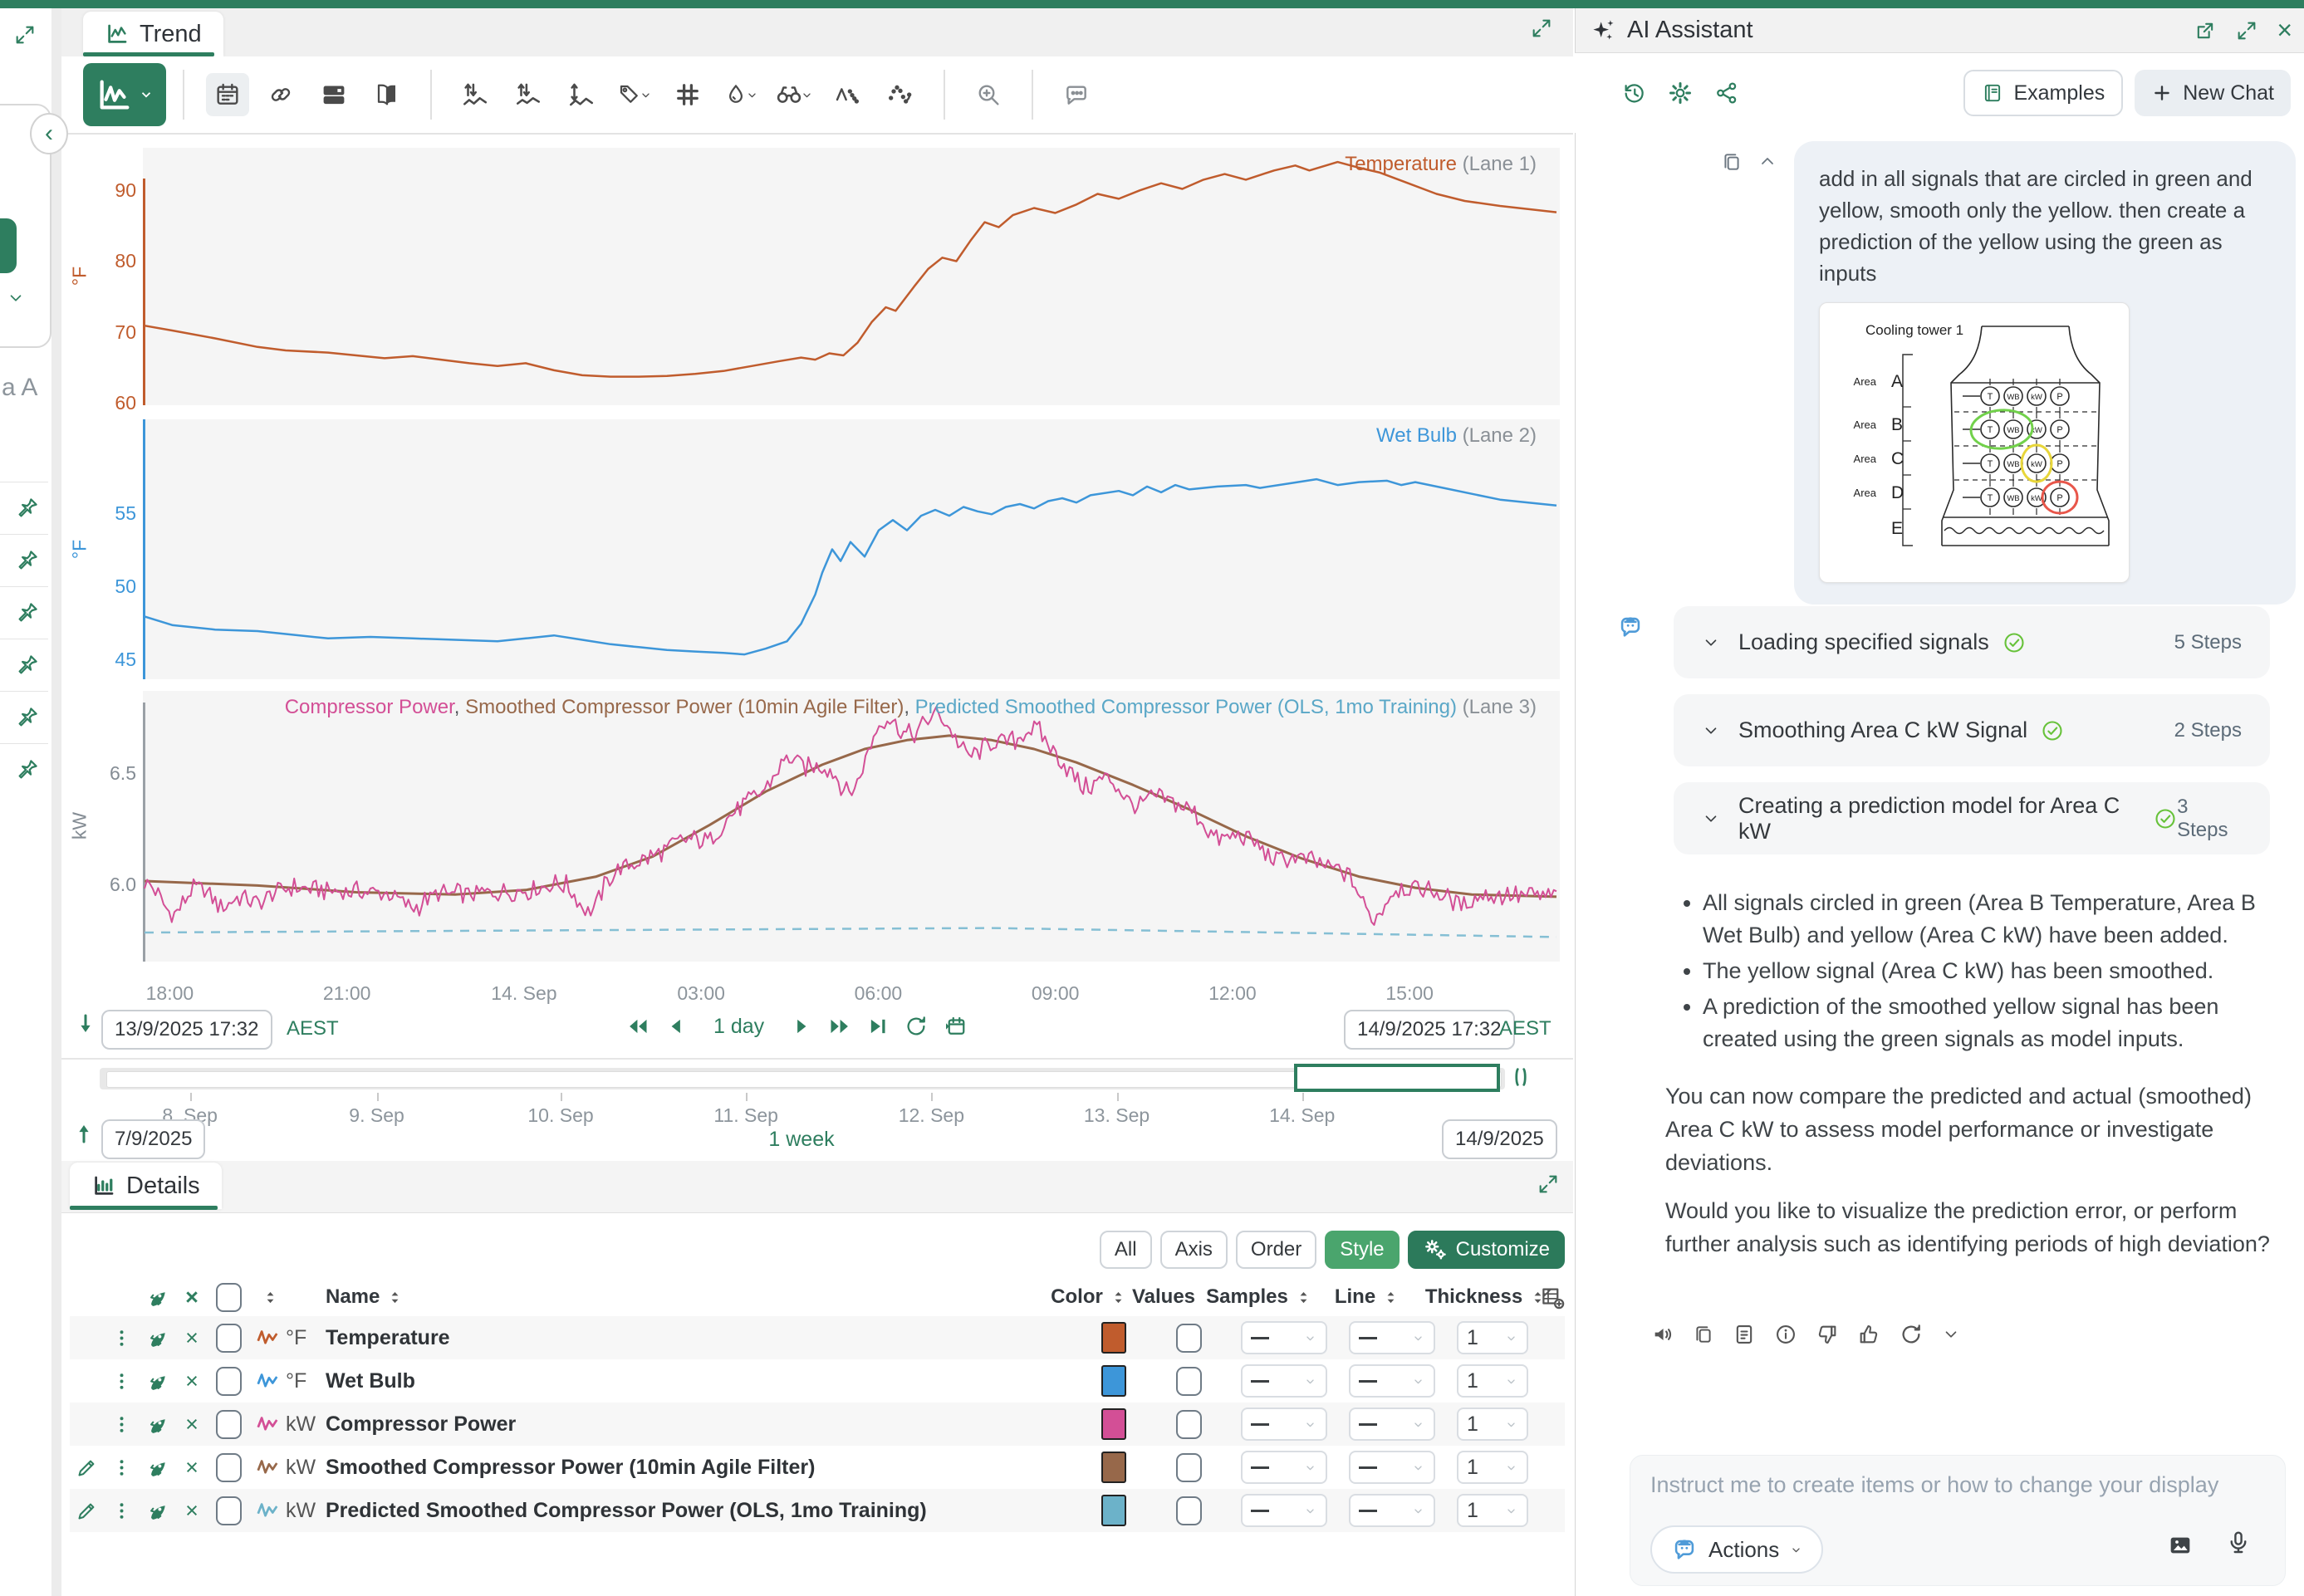  What do you see at coordinates (1076, 94) in the screenshot?
I see `annotate-icon` at bounding box center [1076, 94].